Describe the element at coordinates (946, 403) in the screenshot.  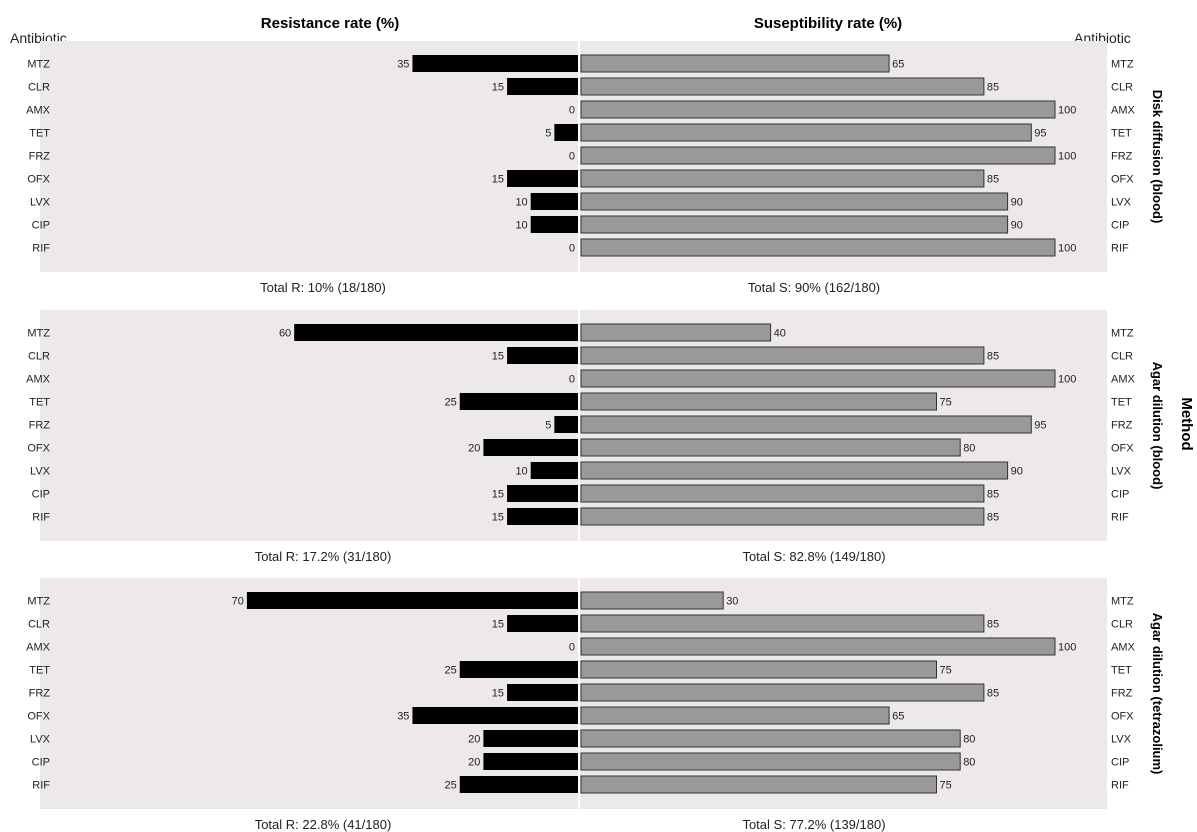
I see `susceptibility-value-label: 75` at that location.